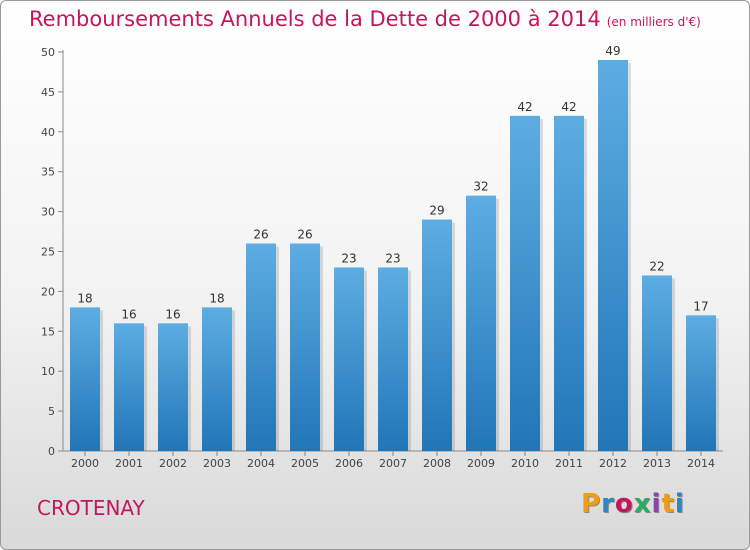 This screenshot has width=750, height=550. What do you see at coordinates (657, 463) in the screenshot?
I see `x-tick-label: 2013` at bounding box center [657, 463].